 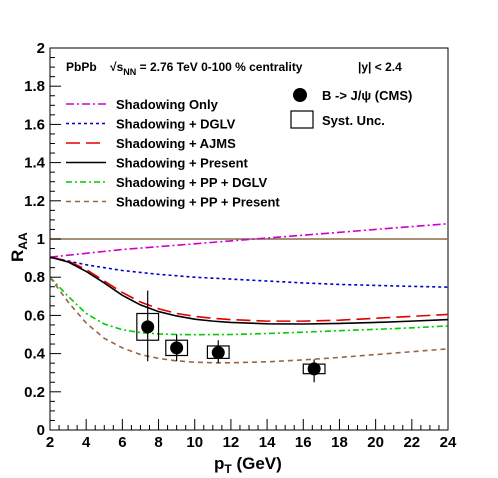 I want to click on x-axis-label: pT (GeV), so click(x=248, y=465).